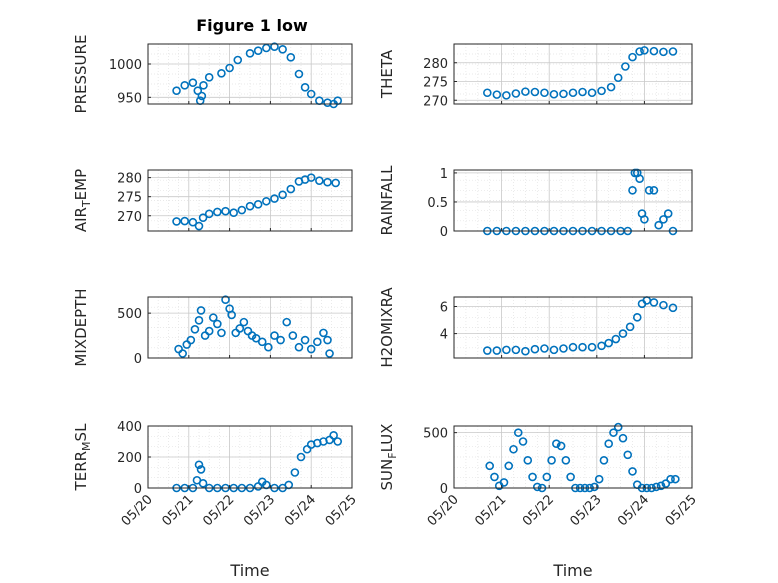  What do you see at coordinates (82, 200) in the screenshot?
I see `y-axis-label: AIRTEMP` at bounding box center [82, 200].